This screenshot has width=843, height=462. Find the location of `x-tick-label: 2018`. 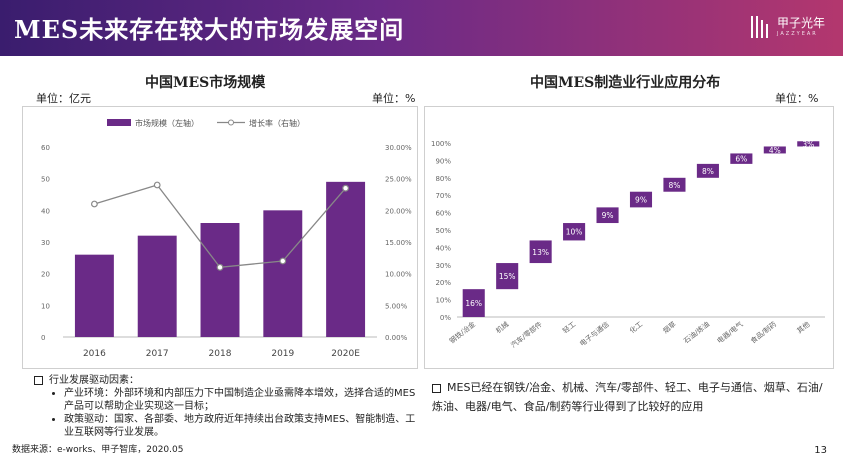

x-tick-label: 2018 is located at coordinates (220, 354).